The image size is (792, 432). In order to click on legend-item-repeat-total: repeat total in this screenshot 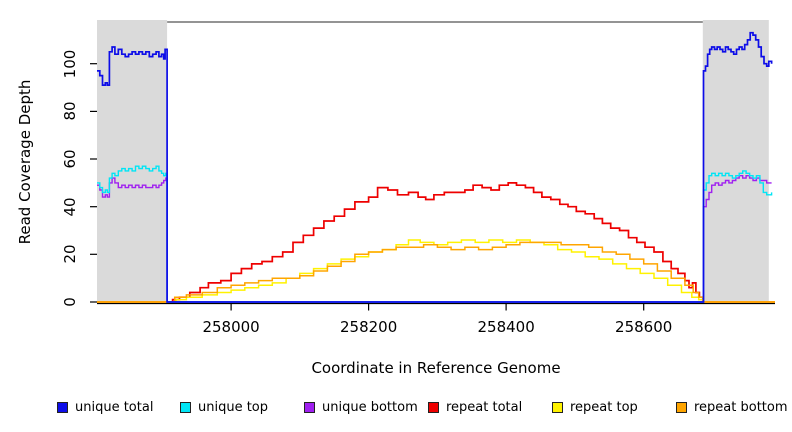, I will do `click(475, 407)`.